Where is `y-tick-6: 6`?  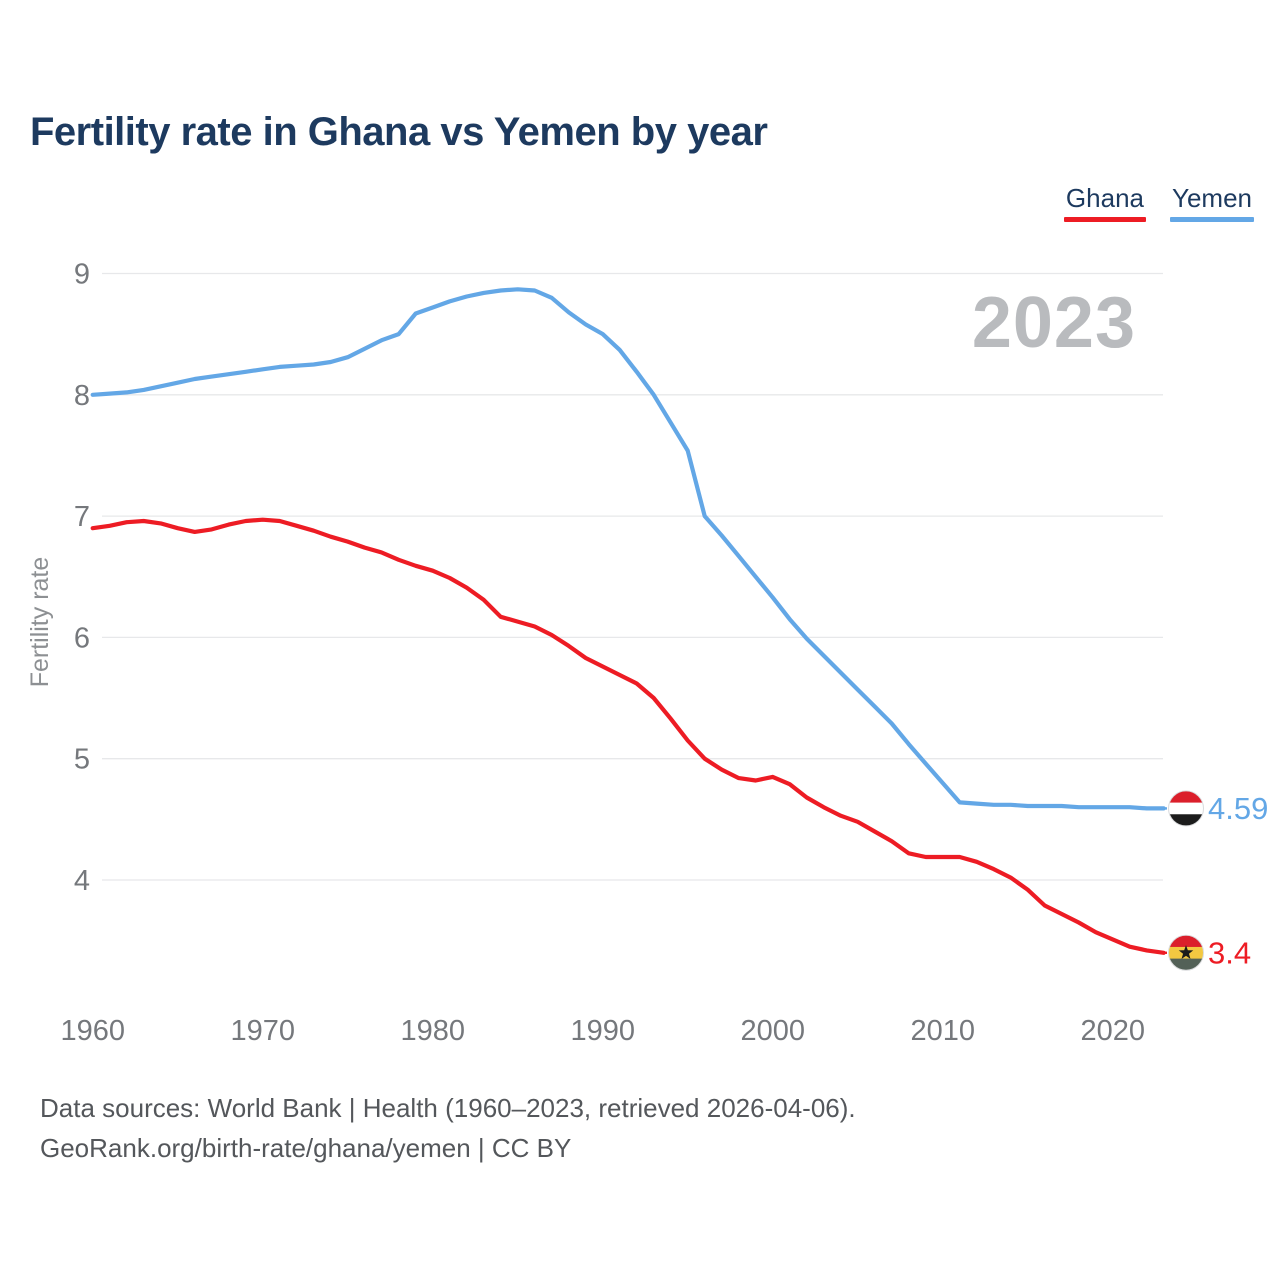
y-tick-6: 6 is located at coordinates (82, 638).